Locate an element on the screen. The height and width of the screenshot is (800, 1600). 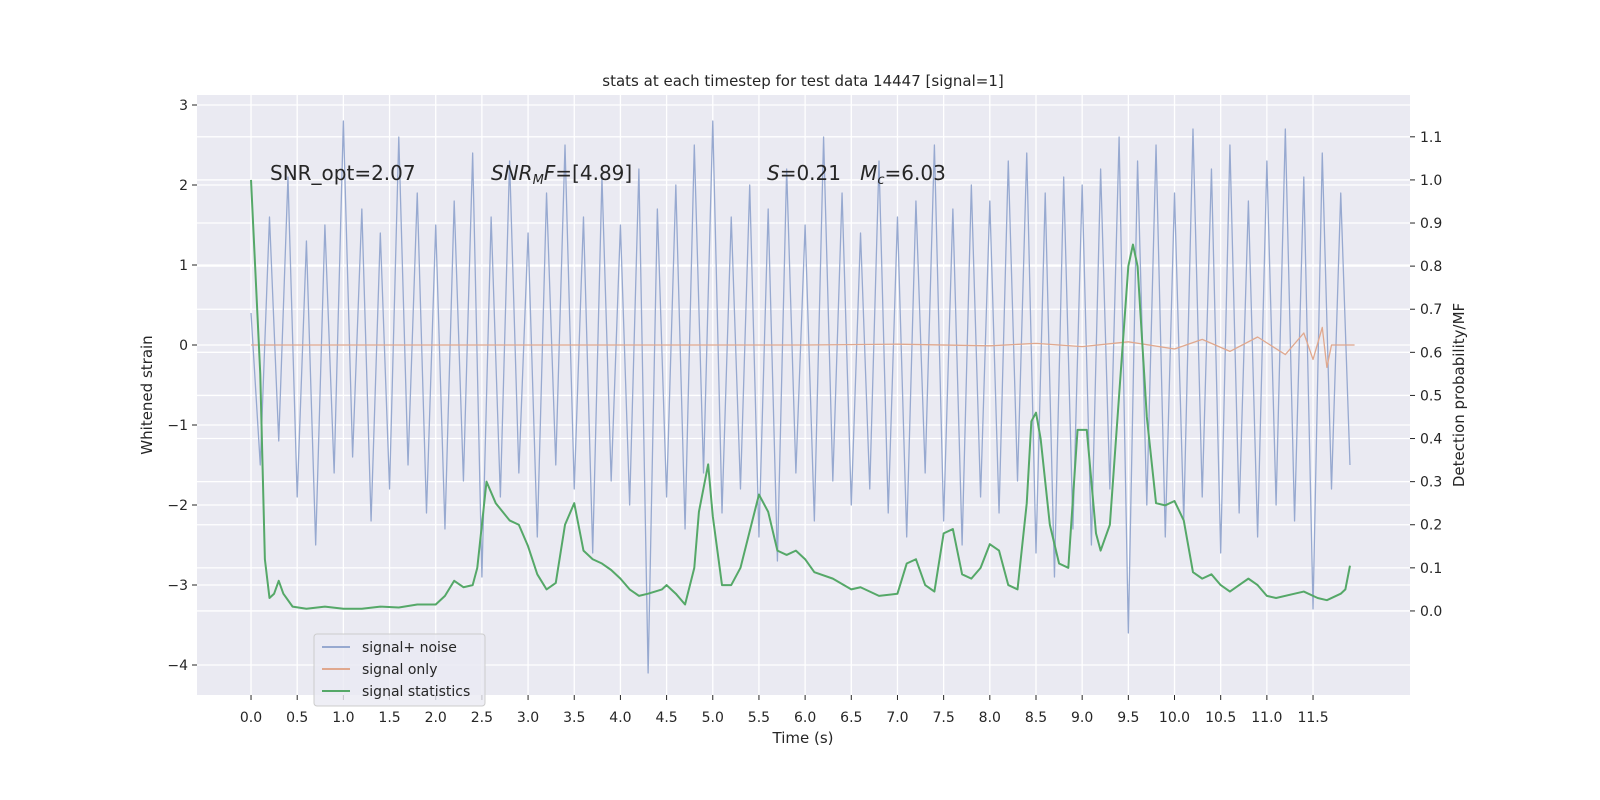
x-tick-label: 9.0 is located at coordinates (1082, 718).